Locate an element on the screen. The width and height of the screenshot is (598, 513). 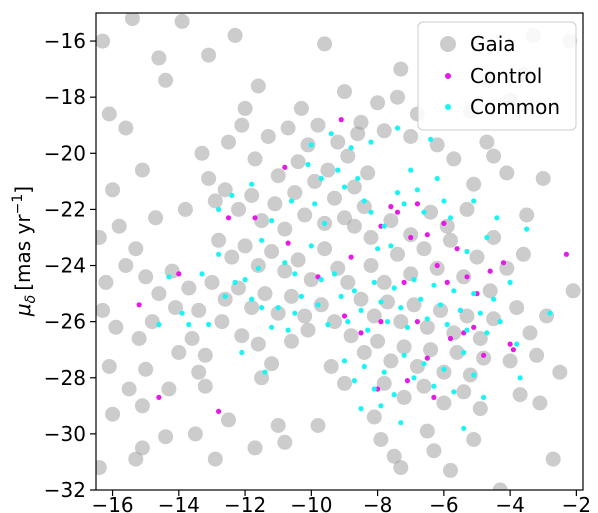
legend-label-common: Common is located at coordinates (515, 107).